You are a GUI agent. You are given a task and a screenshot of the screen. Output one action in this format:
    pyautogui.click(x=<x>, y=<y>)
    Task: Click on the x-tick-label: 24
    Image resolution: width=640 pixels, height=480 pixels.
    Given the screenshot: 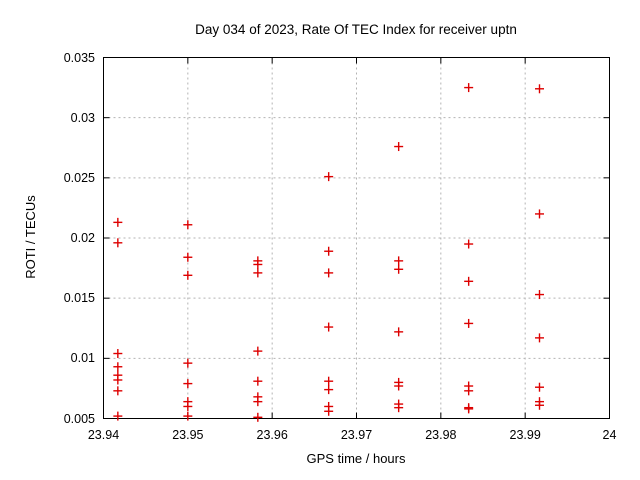 What is the action you would take?
    pyautogui.click(x=609, y=435)
    